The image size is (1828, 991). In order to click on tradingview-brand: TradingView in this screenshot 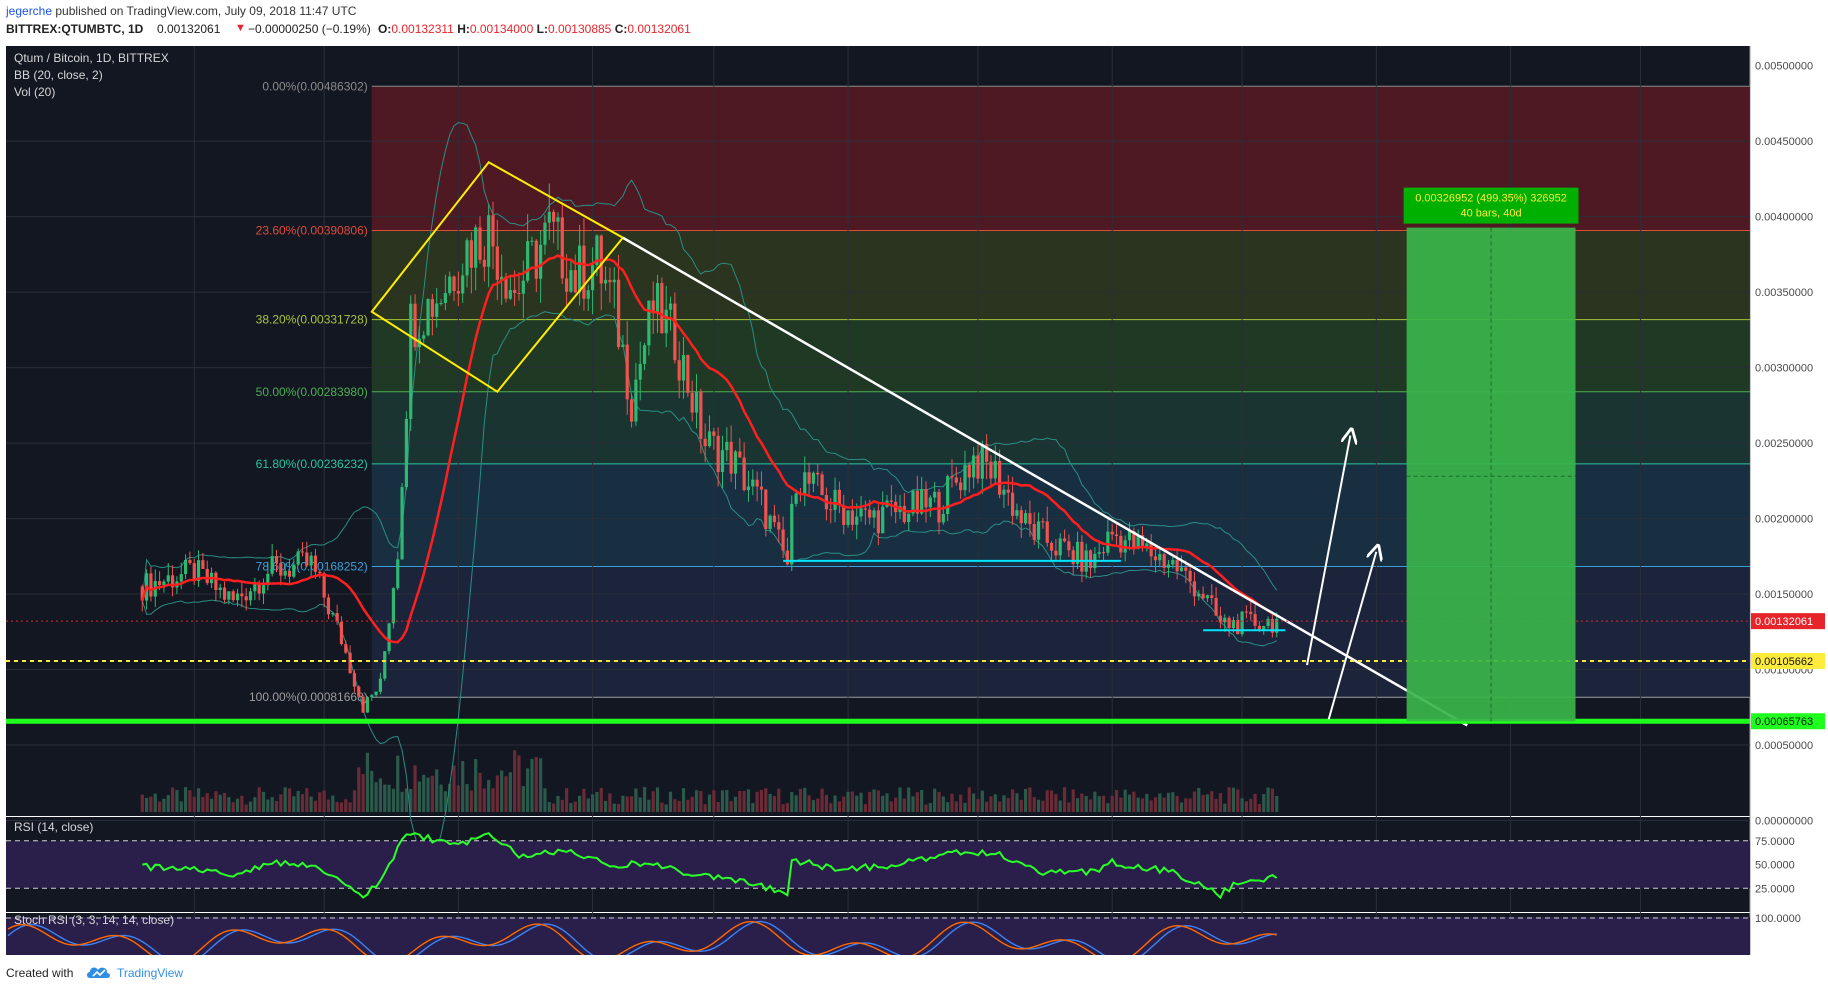, I will do `click(150, 973)`.